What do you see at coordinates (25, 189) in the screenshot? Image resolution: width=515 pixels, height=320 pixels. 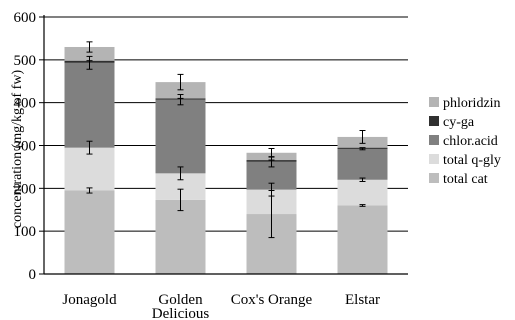 I see `y-tick-label: 200` at bounding box center [25, 189].